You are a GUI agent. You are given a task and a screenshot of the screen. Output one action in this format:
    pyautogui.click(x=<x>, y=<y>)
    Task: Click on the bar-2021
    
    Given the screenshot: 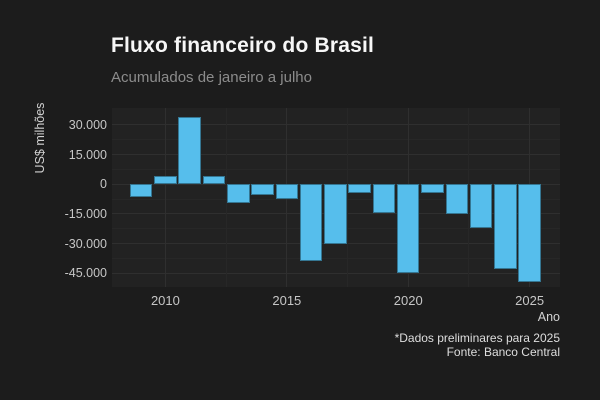 What is the action you would take?
    pyautogui.click(x=432, y=189)
    